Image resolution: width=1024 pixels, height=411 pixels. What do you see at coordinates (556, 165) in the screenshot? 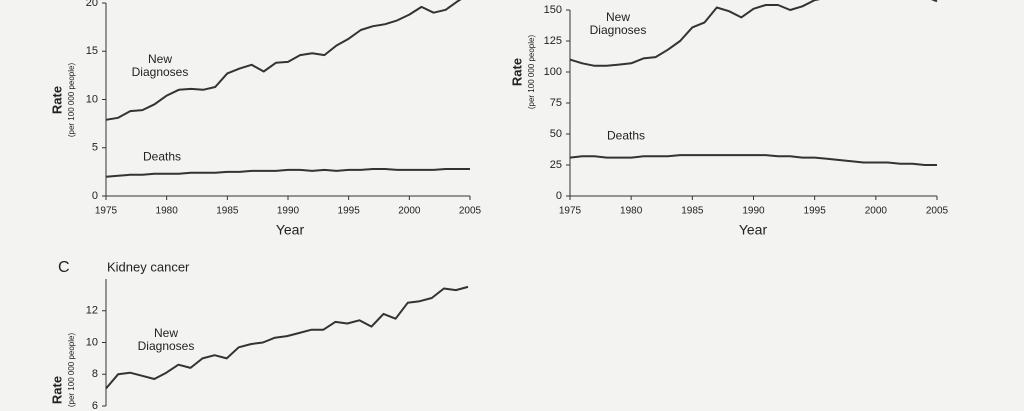
I see `y-tick-label: 25` at bounding box center [556, 165].